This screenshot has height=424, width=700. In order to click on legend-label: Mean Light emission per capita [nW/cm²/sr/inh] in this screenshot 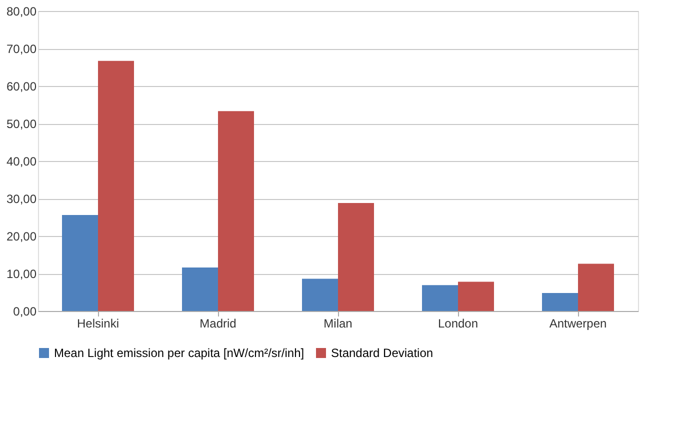, I will do `click(179, 353)`.